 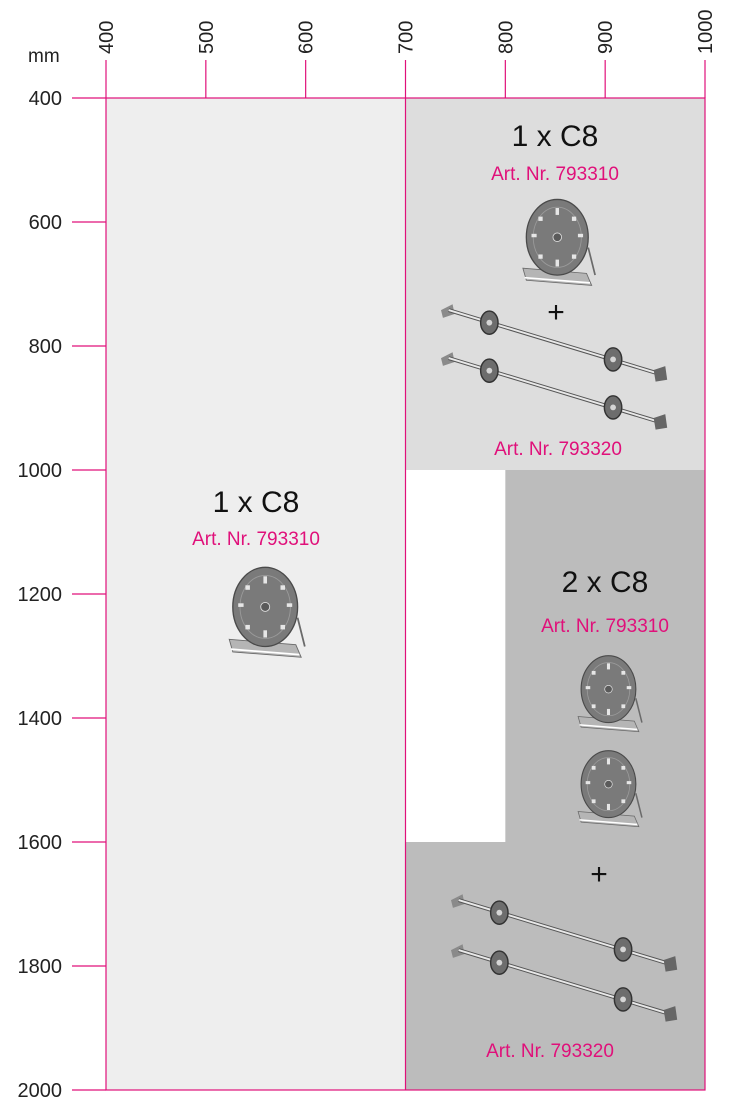 What do you see at coordinates (256, 502) in the screenshot?
I see `zone-a-quantity: 1 x C8` at bounding box center [256, 502].